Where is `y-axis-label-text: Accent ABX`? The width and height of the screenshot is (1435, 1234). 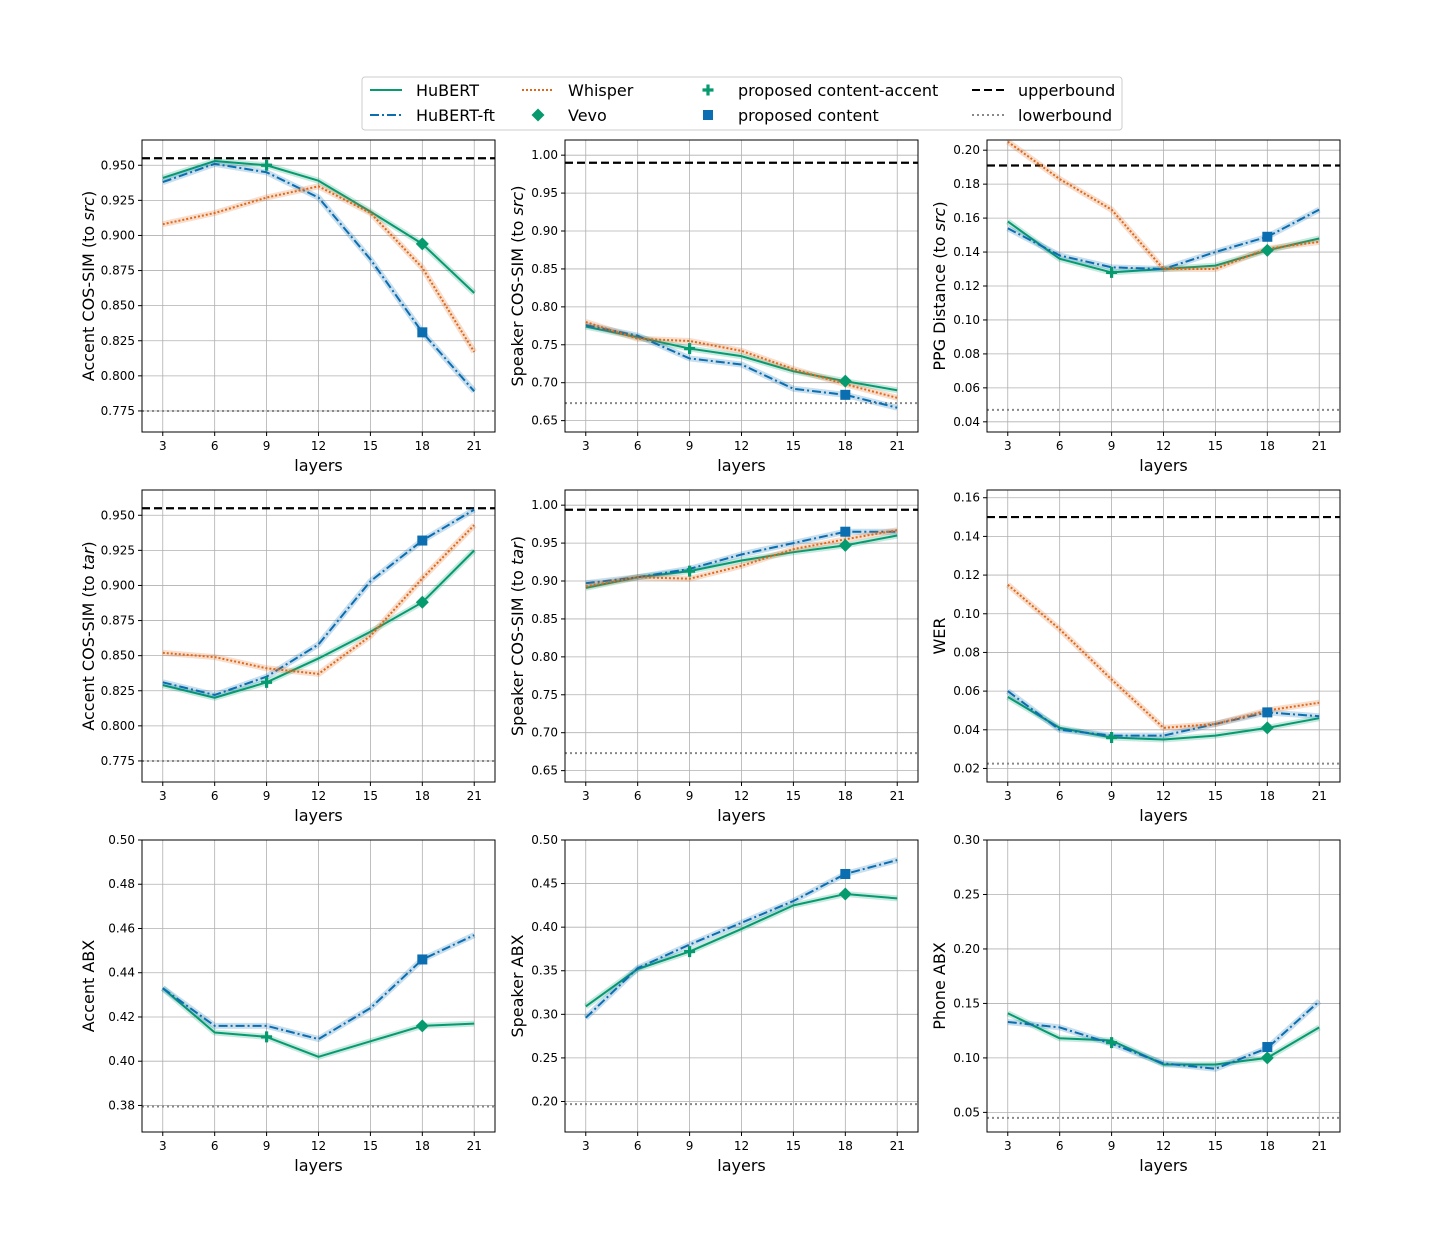
y-axis-label-text: Accent ABX is located at coordinates (88, 986).